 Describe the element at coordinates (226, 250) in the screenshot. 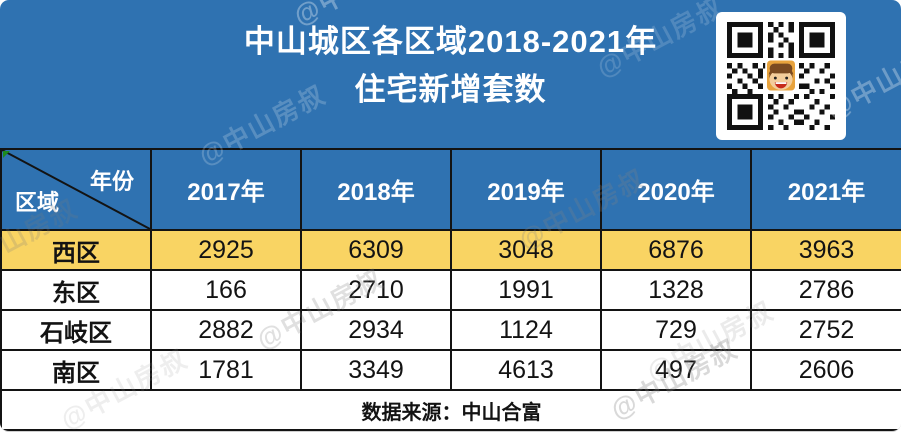

I see `value-cell: 2925` at that location.